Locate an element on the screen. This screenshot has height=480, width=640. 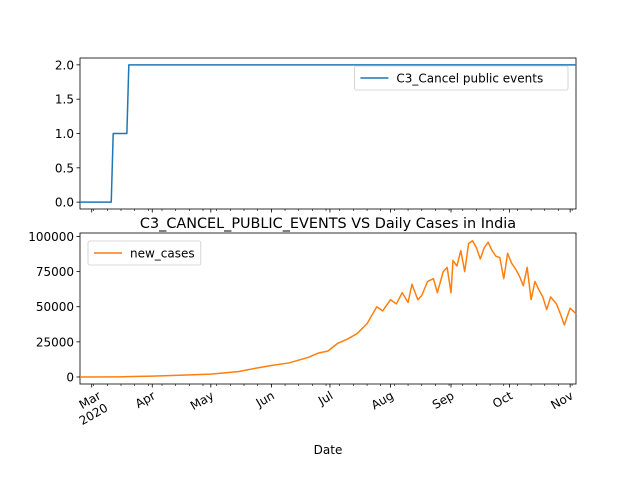
cases-x-axis: Mar2020 Apr May Jun Jul Aug Sep Oct Nov is located at coordinates (323, 406).